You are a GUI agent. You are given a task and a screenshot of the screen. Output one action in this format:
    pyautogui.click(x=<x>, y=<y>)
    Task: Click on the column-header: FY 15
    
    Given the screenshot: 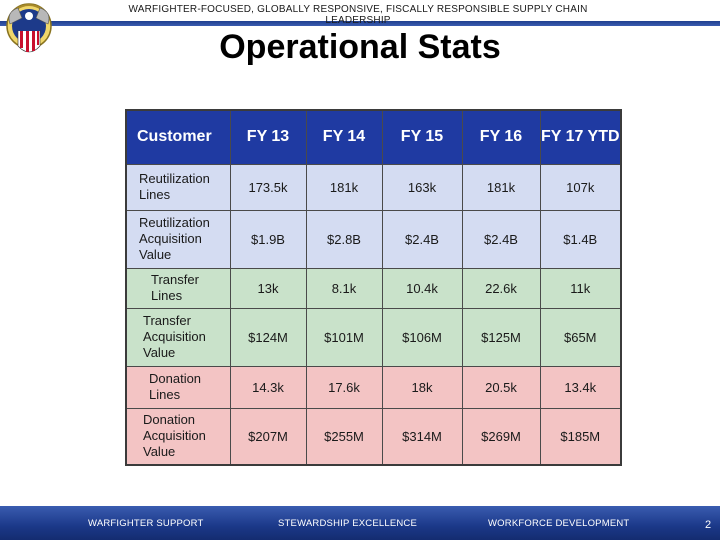 What is the action you would take?
    pyautogui.click(x=422, y=137)
    